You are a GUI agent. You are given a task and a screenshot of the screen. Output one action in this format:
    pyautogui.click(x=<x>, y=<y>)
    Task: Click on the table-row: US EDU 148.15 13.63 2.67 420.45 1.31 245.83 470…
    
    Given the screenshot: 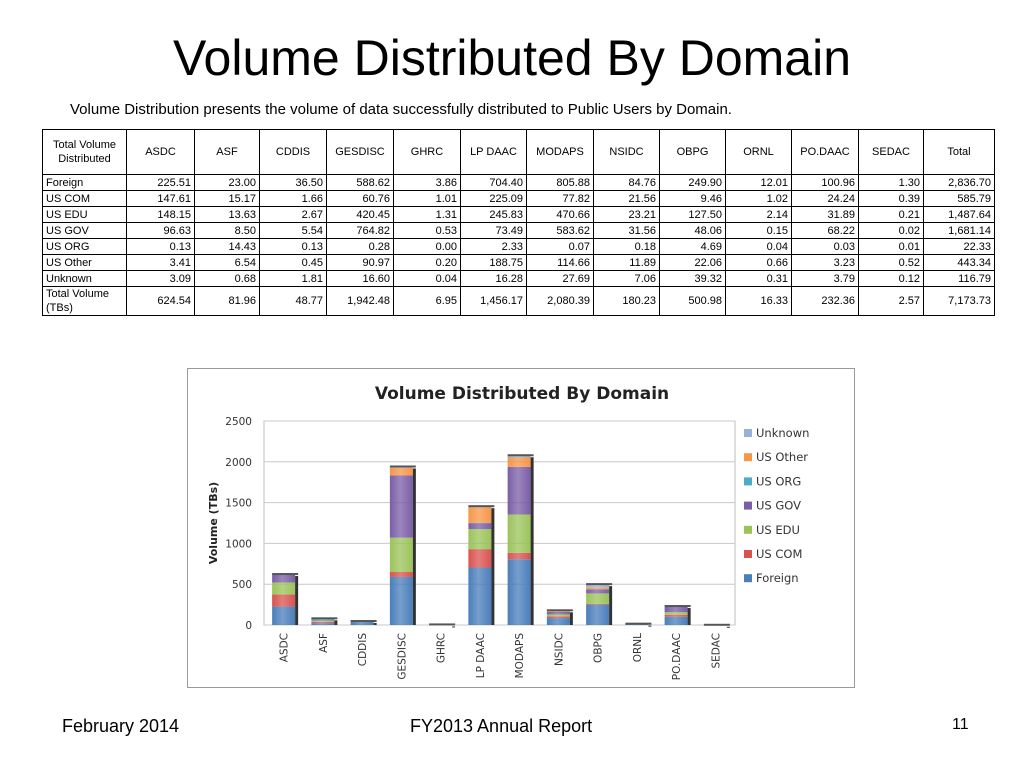 What is the action you would take?
    pyautogui.click(x=518, y=214)
    